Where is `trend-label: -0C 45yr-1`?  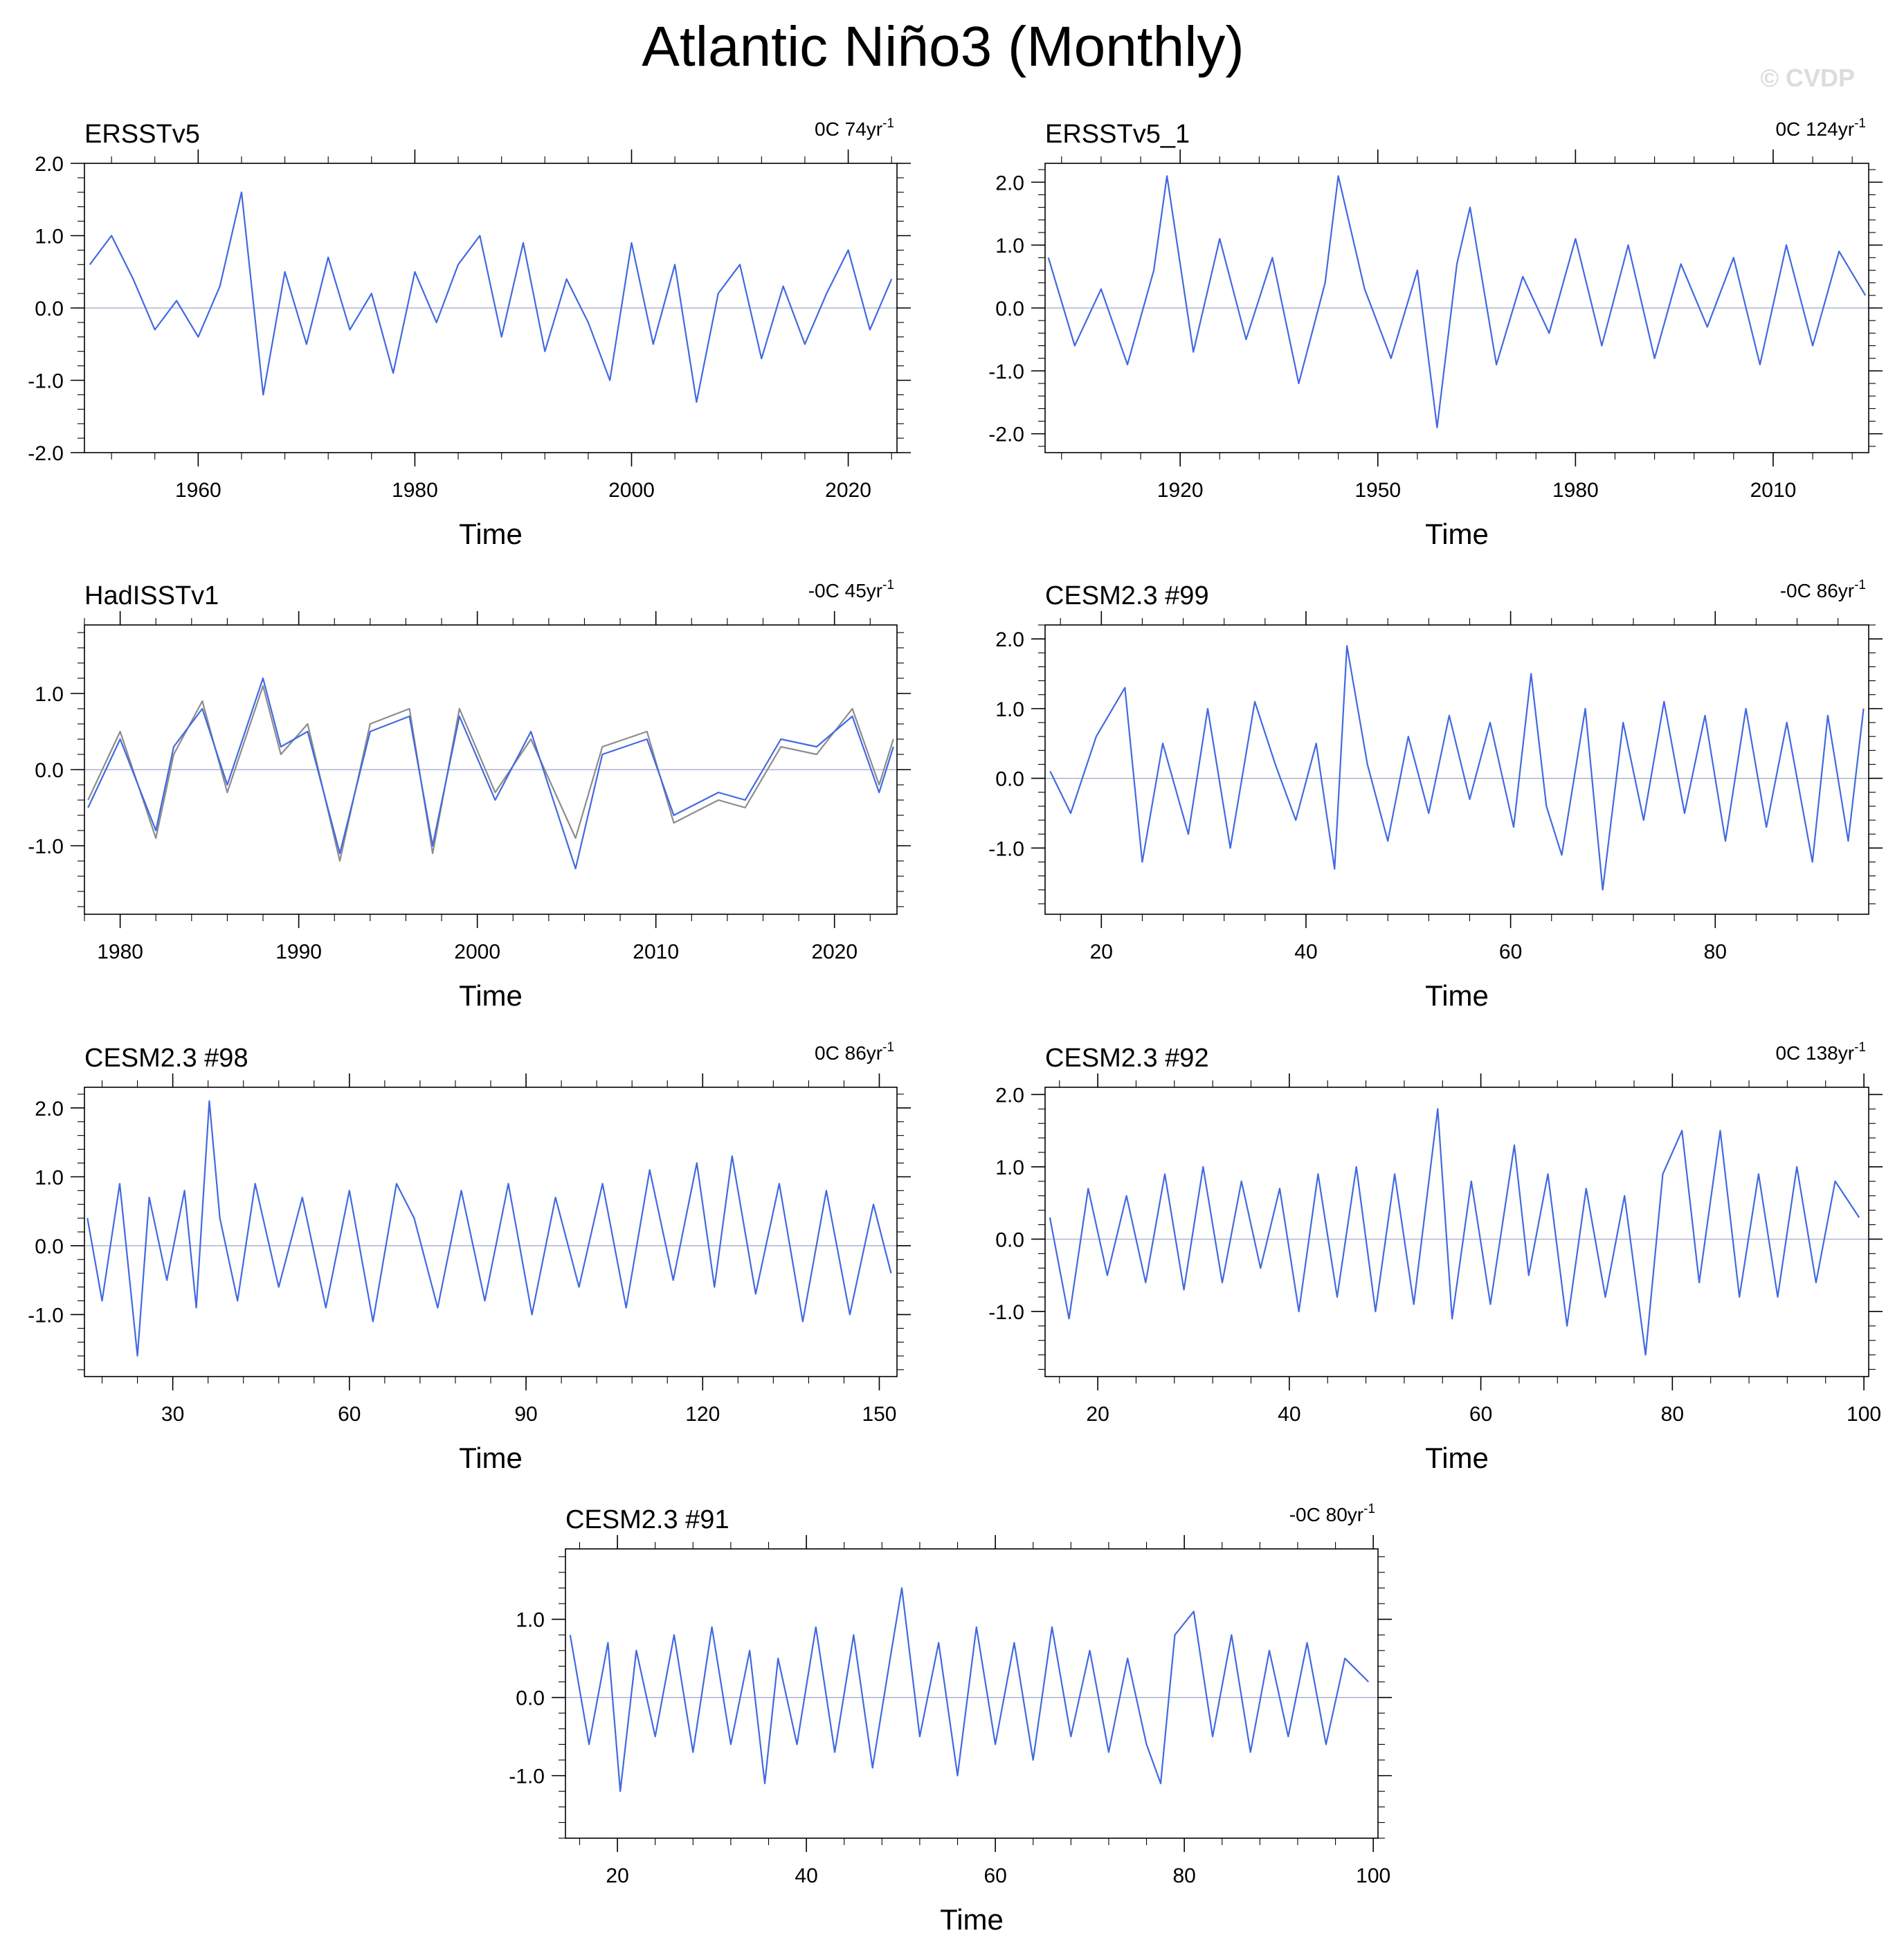
trend-label: -0C 45yr-1 is located at coordinates (851, 589).